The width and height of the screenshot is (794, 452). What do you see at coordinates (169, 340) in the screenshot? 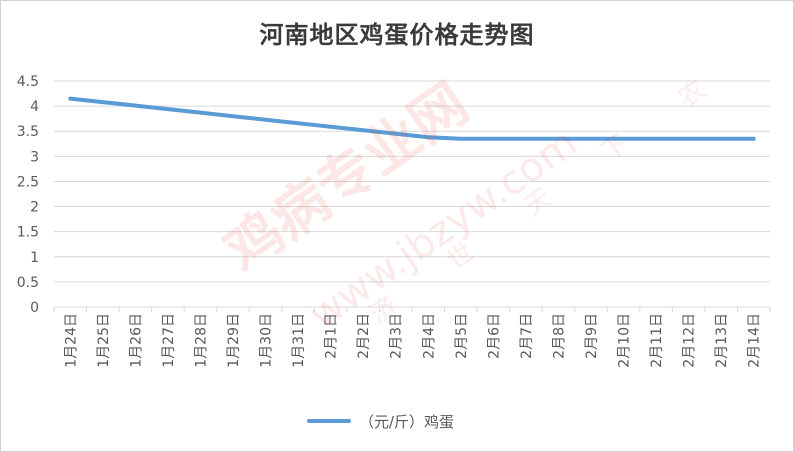
I see `x-tick-label: 1月27日` at bounding box center [169, 340].